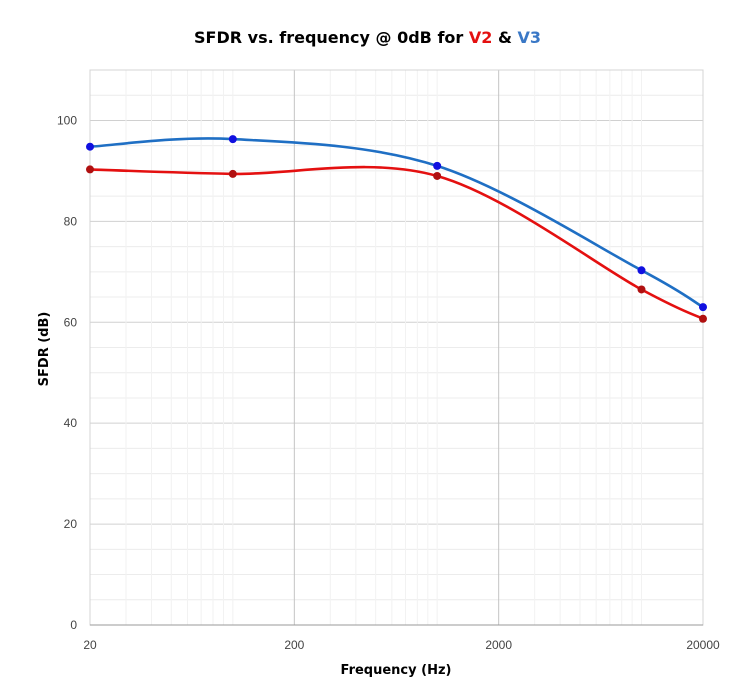  Describe the element at coordinates (71, 221) in the screenshot. I see `y-tick-label: 80` at that location.